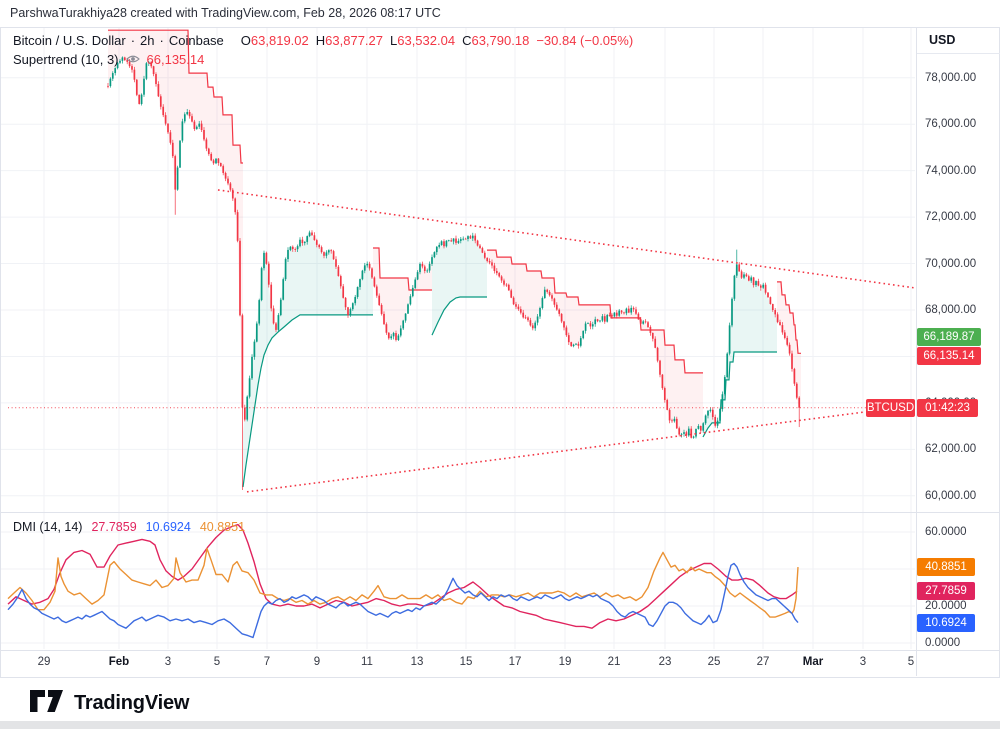 The width and height of the screenshot is (1000, 729). I want to click on bar-countdown-badge: 01:42:23, so click(947, 407).